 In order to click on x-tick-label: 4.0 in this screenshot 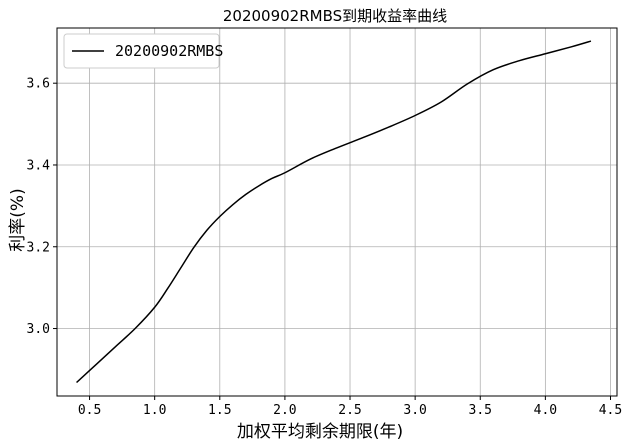, I will do `click(545, 410)`.